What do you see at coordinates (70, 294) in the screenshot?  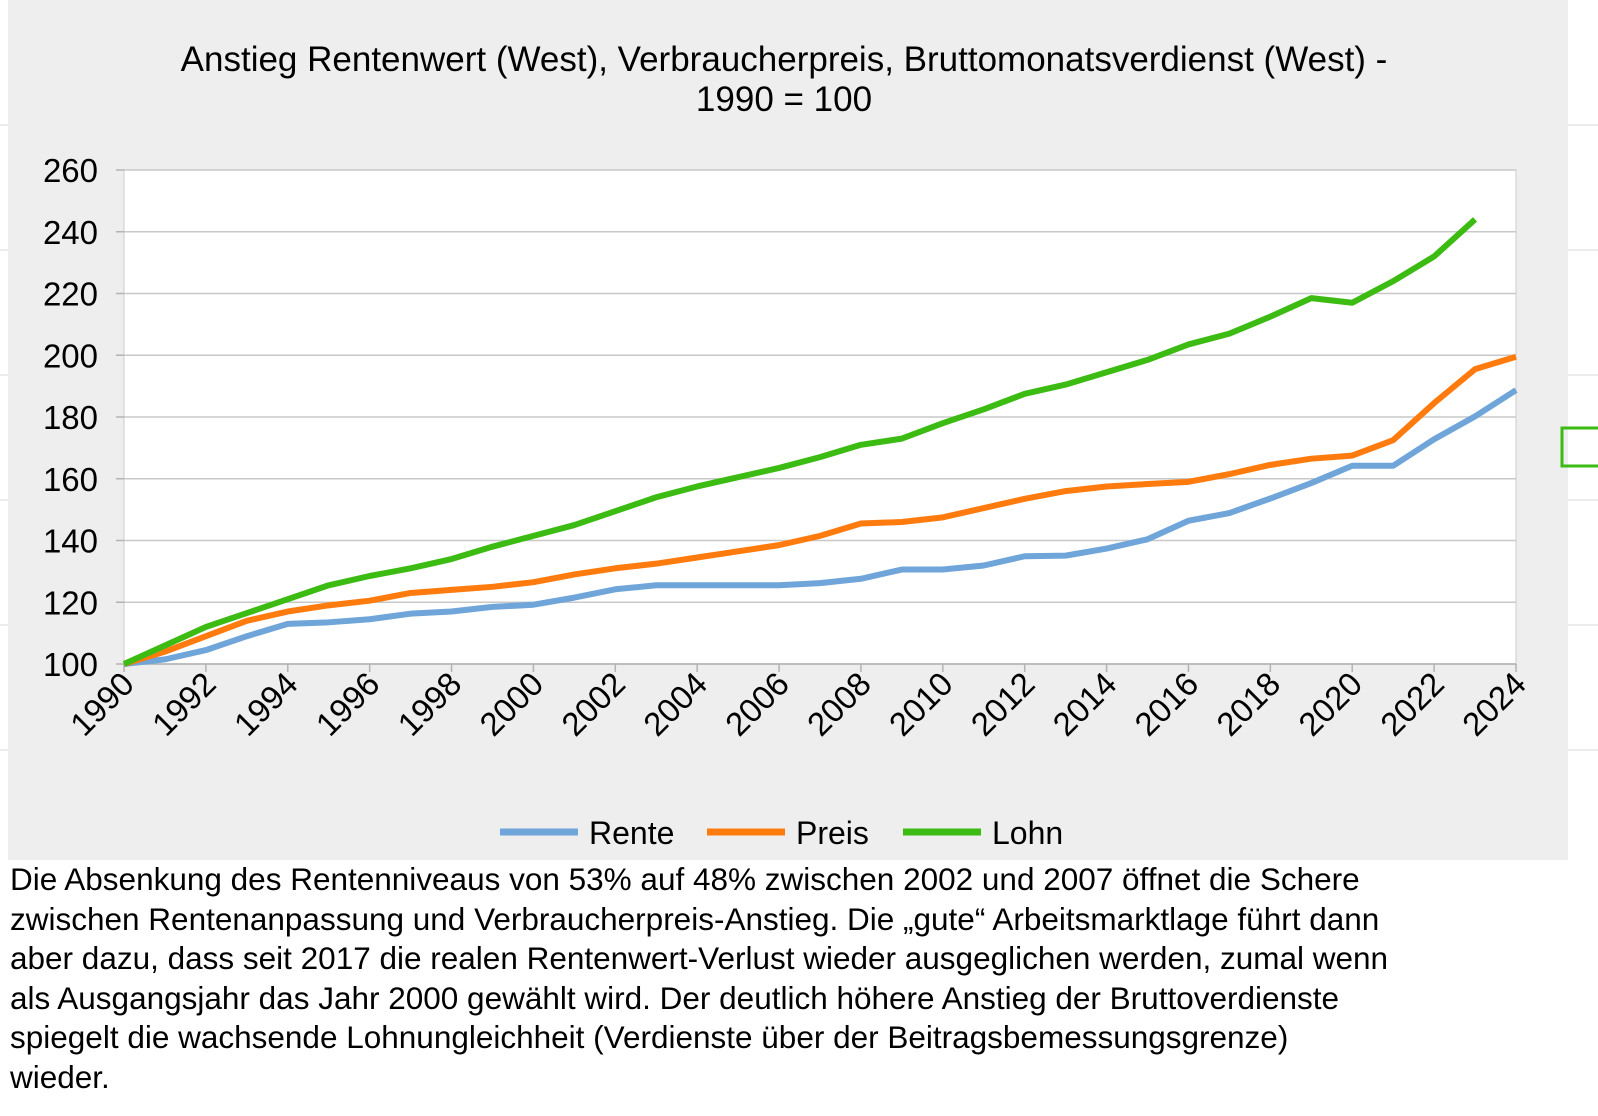 I see `y-tick-label: 220` at bounding box center [70, 294].